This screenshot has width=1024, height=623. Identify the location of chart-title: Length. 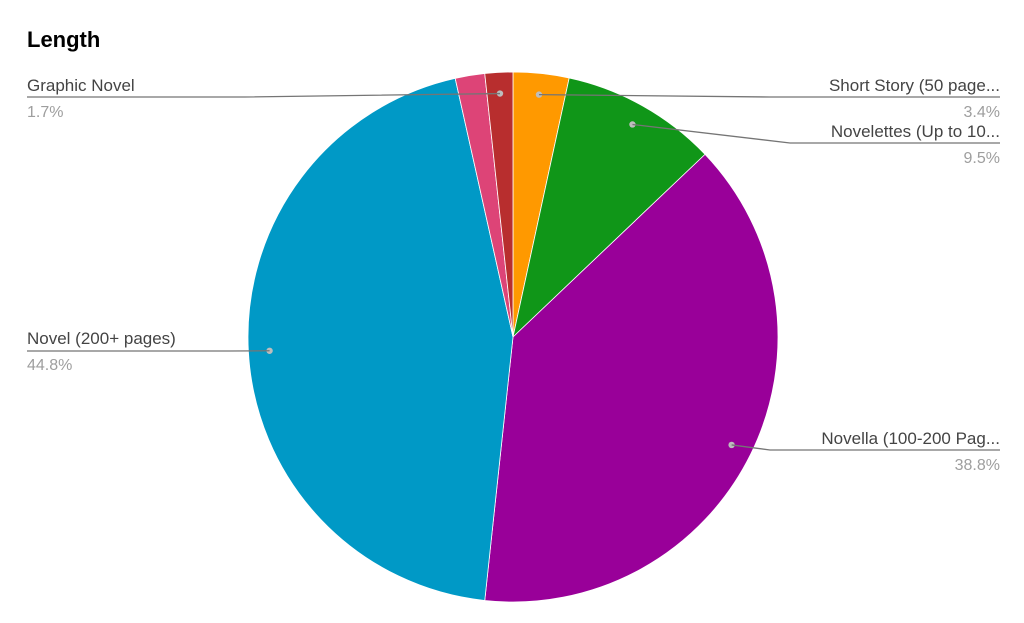
(63, 39).